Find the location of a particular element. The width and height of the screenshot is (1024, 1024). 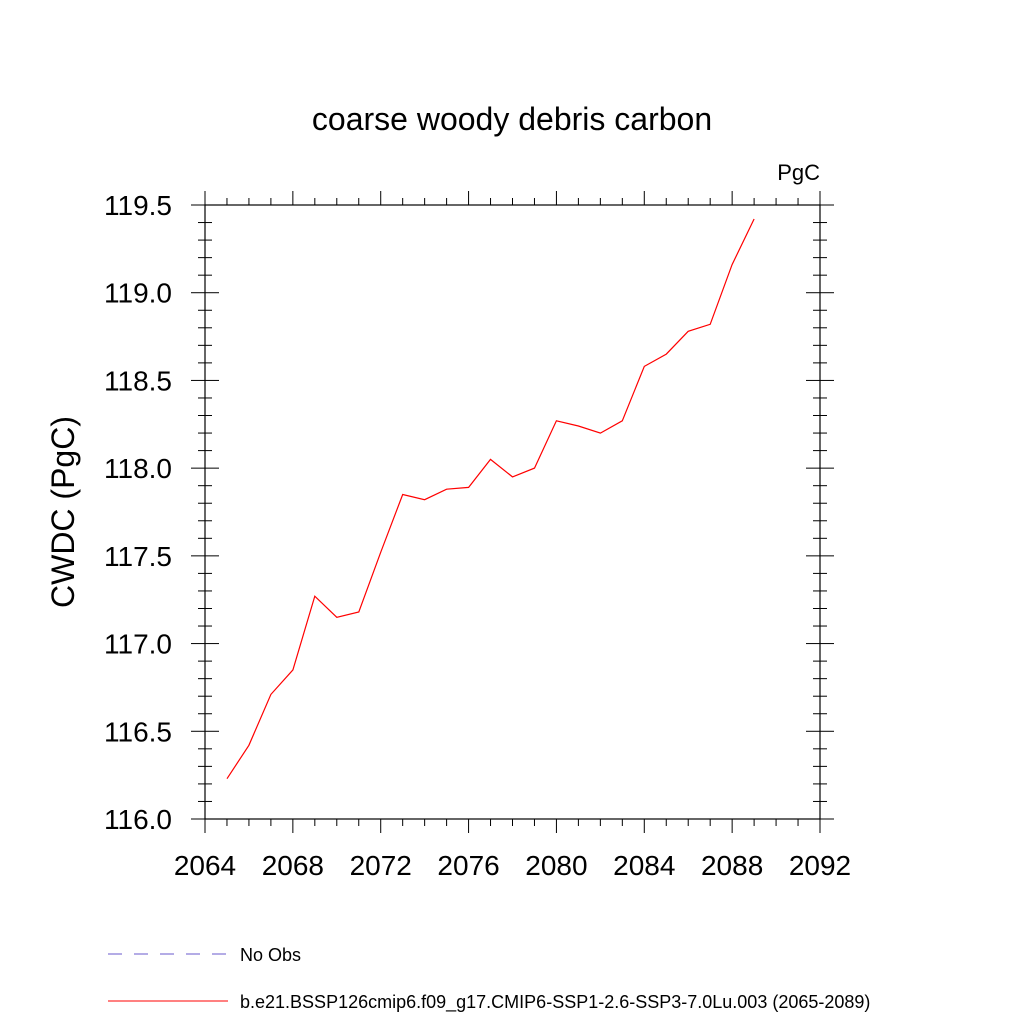

x-tick-label: 2080 is located at coordinates (556, 865).